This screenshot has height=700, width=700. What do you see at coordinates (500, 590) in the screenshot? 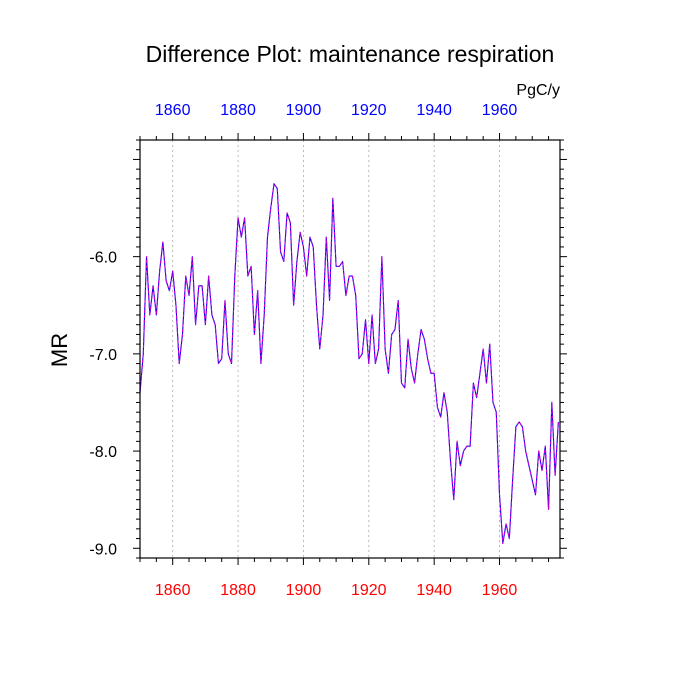
I see `x-tick-label-bottom: 1960` at bounding box center [500, 590].